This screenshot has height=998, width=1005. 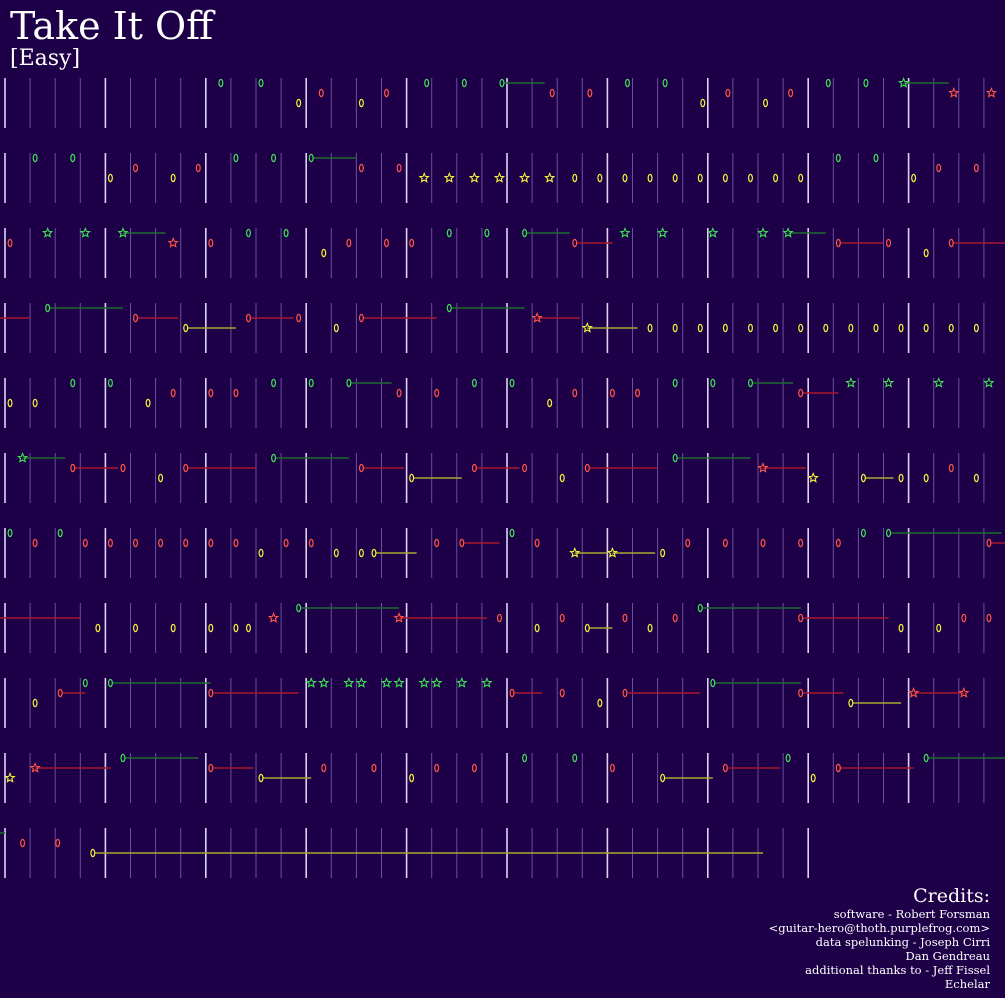 I want to click on song-title: Take It Off, so click(x=112, y=26).